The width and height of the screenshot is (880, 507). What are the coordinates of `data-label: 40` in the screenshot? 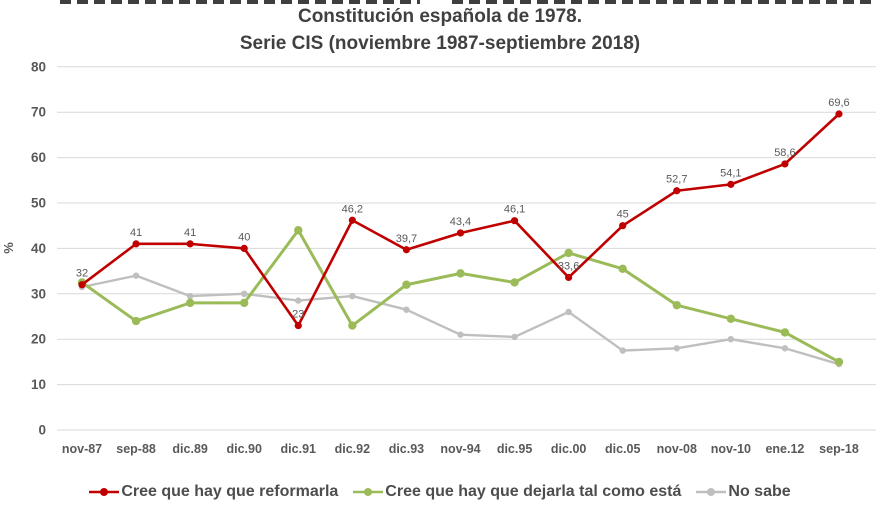 It's located at (244, 237).